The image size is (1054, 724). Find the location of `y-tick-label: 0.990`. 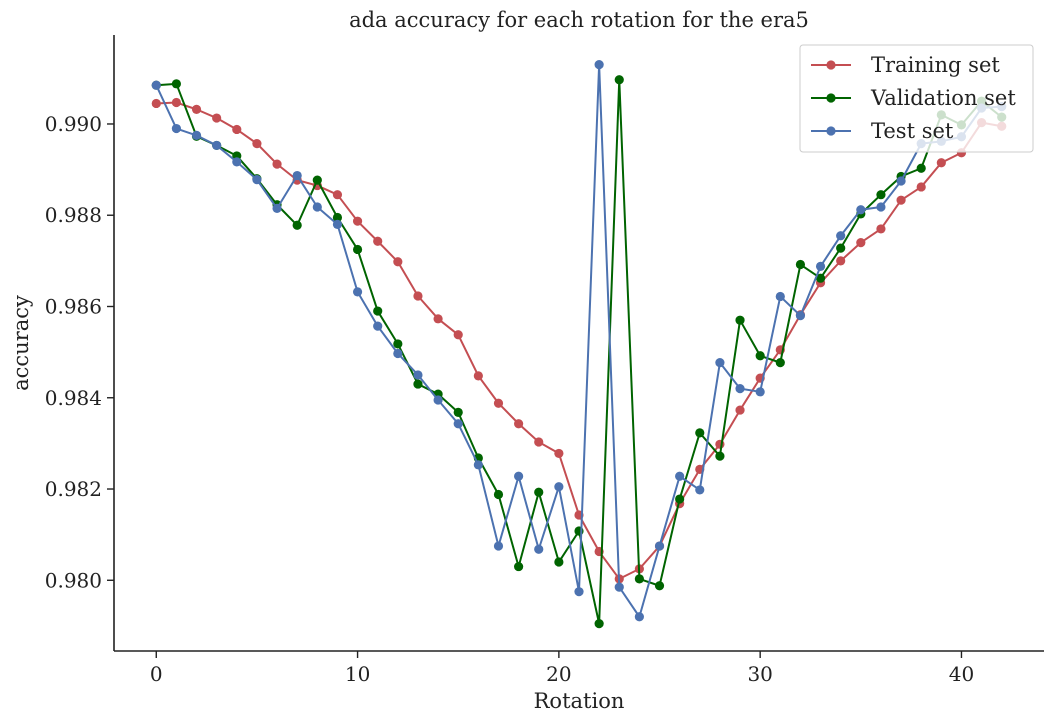

y-tick-label: 0.990 is located at coordinates (73, 124).